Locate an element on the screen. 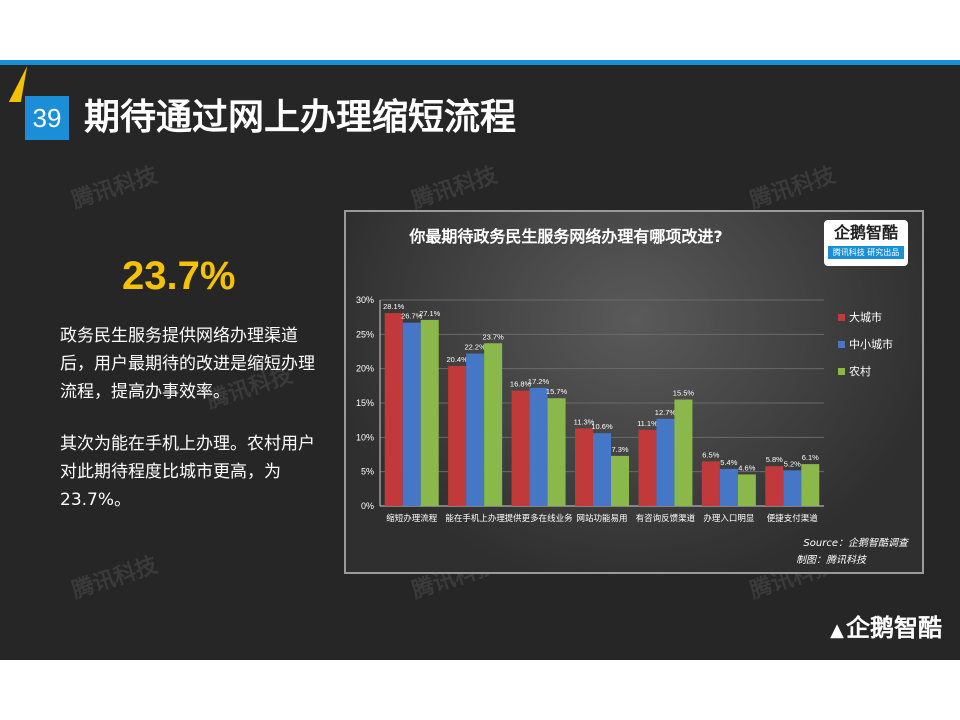 This screenshot has width=960, height=720. highlight-value: 23.7% is located at coordinates (179, 276).